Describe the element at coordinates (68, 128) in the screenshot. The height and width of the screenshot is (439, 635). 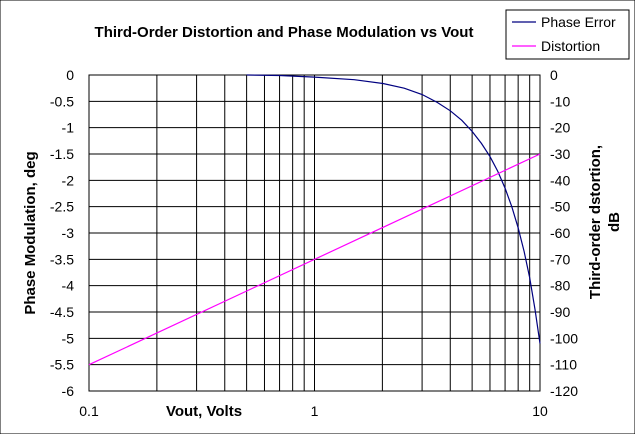
I see `y-tick-label: -1` at that location.